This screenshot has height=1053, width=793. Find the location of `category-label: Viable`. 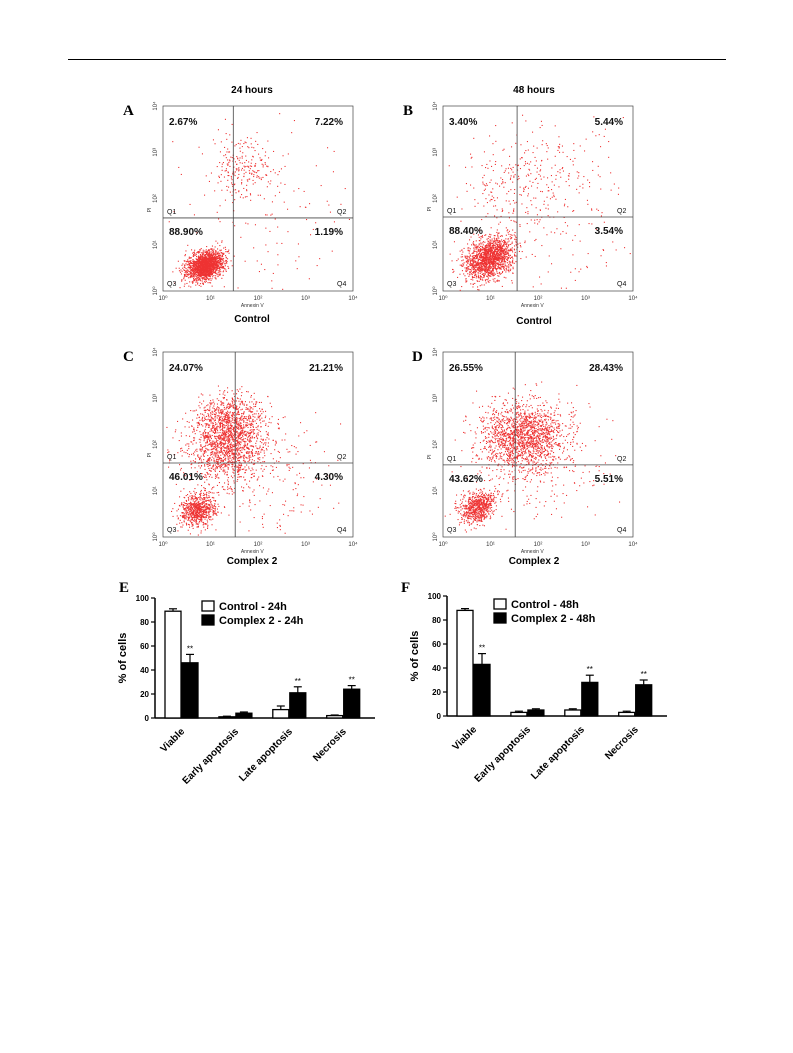

category-label: Viable is located at coordinates (173, 740).